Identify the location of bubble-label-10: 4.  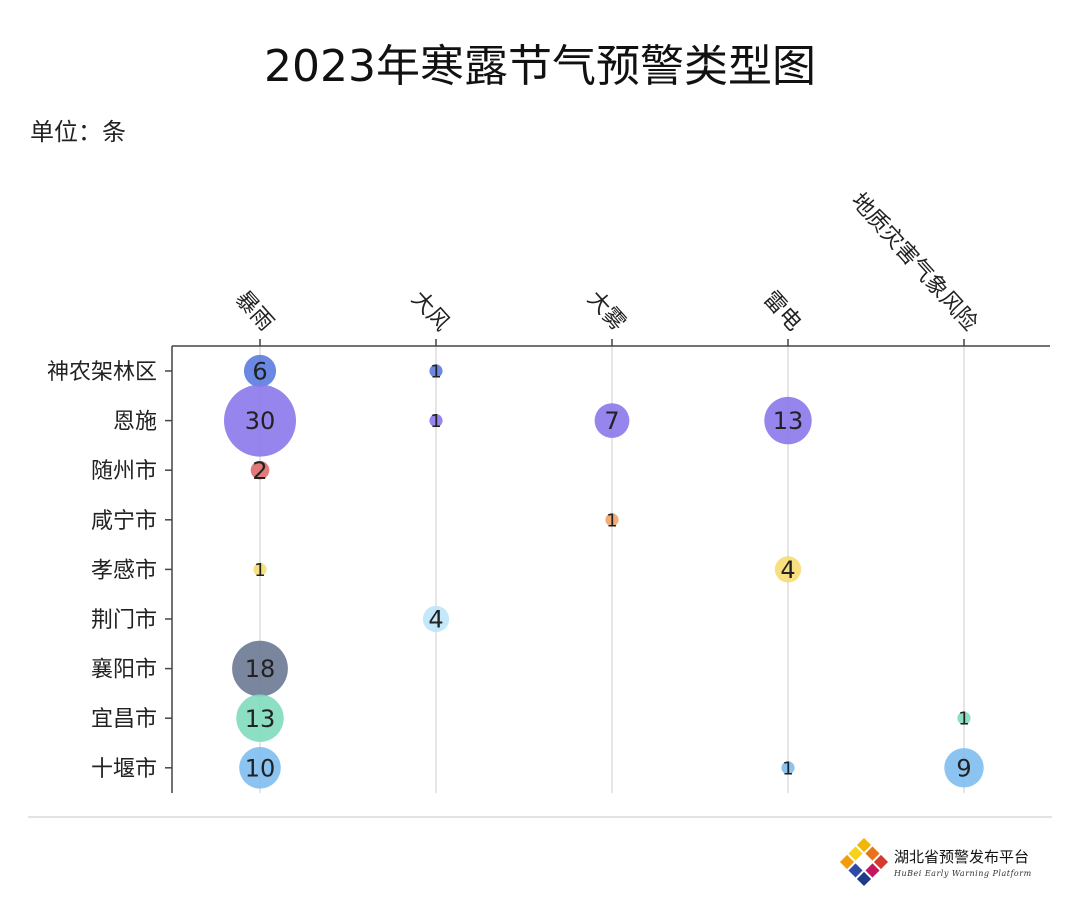
(435, 620).